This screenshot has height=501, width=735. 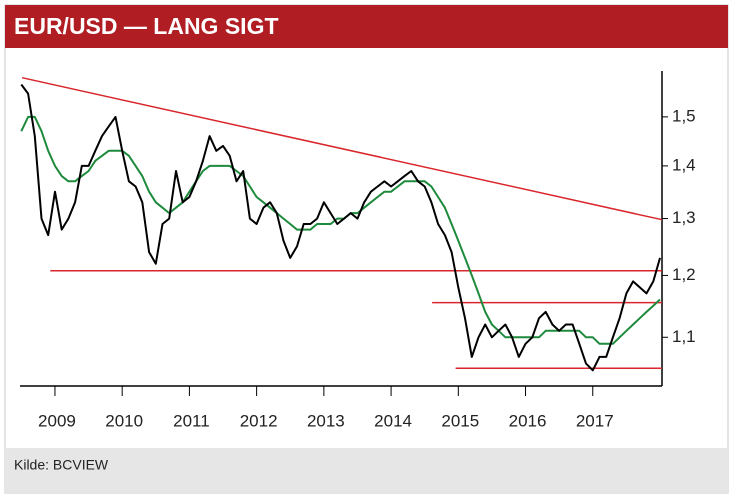 I want to click on y-tick-label: 1,2, so click(x=684, y=274).